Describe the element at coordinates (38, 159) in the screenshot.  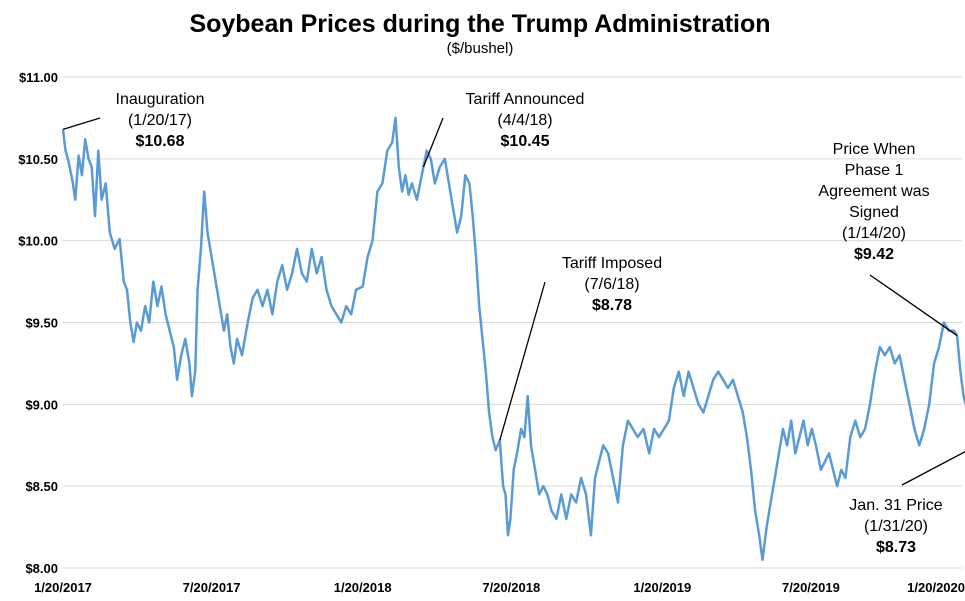
I see `y-tick-label: $10.50` at that location.